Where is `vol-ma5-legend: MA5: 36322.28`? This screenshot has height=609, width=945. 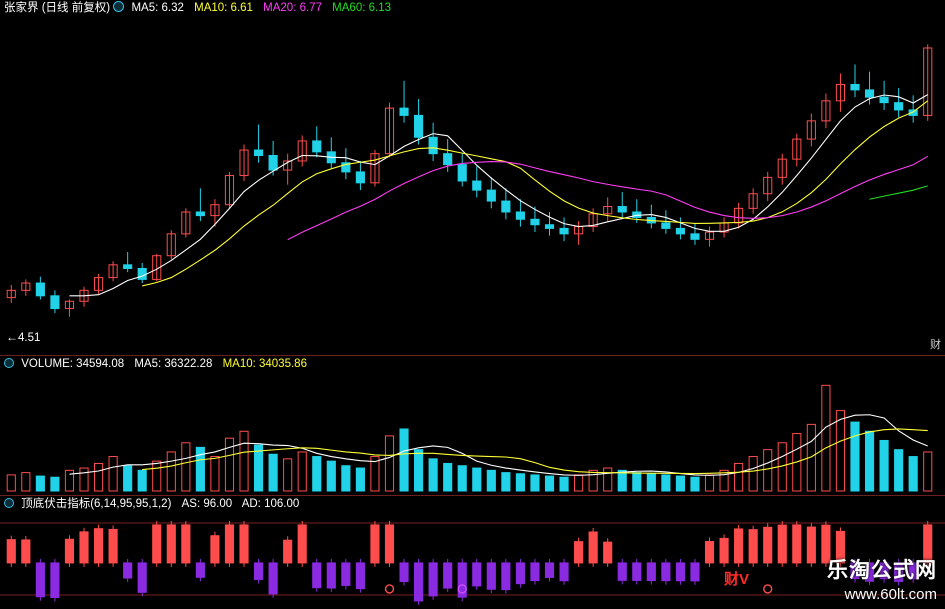
vol-ma5-legend: MA5: 36322.28 is located at coordinates (173, 364).